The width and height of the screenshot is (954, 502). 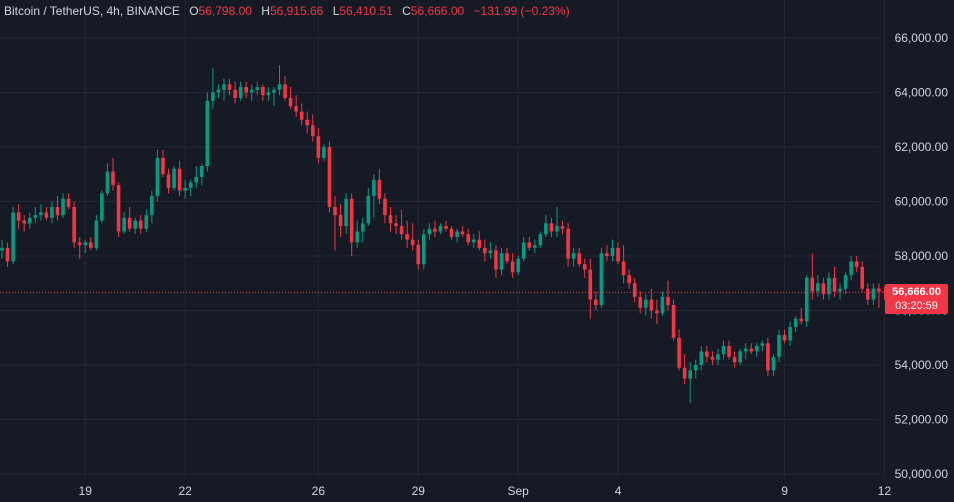 I want to click on x-tick-label: 12, so click(x=885, y=491).